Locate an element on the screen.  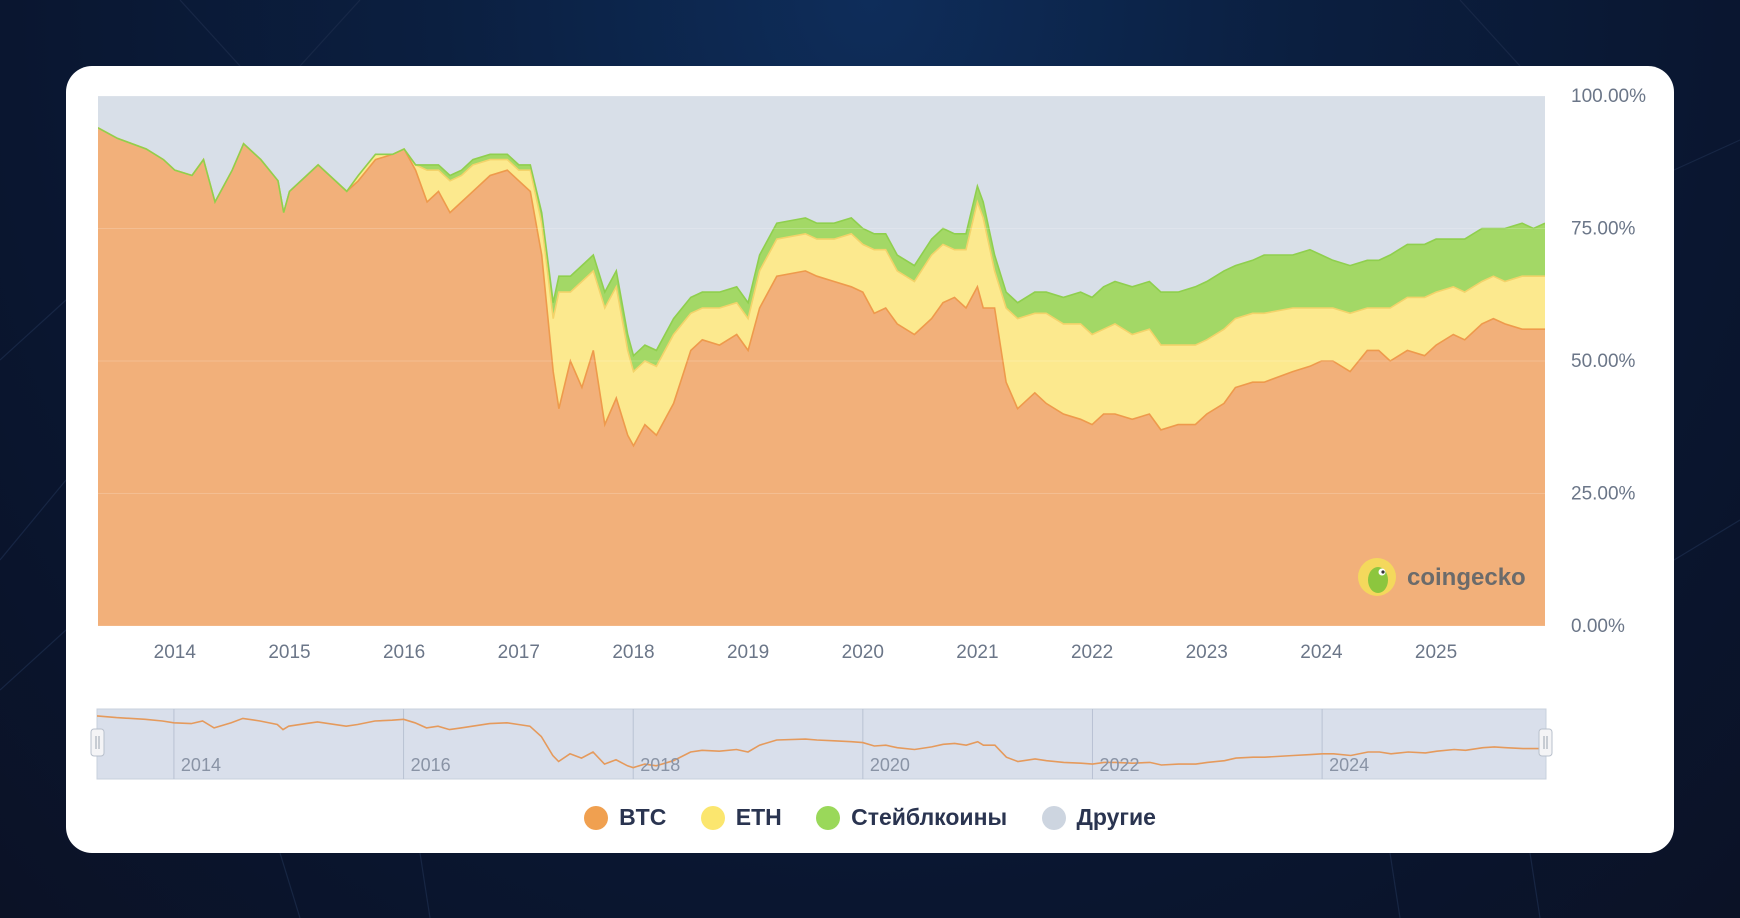
y-tick-label: 25.00% is located at coordinates (1603, 494).